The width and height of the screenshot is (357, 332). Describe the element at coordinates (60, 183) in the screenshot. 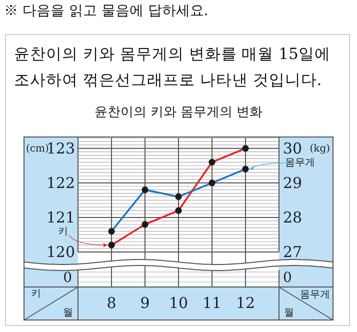

I see `y-tick-label: 122` at that location.